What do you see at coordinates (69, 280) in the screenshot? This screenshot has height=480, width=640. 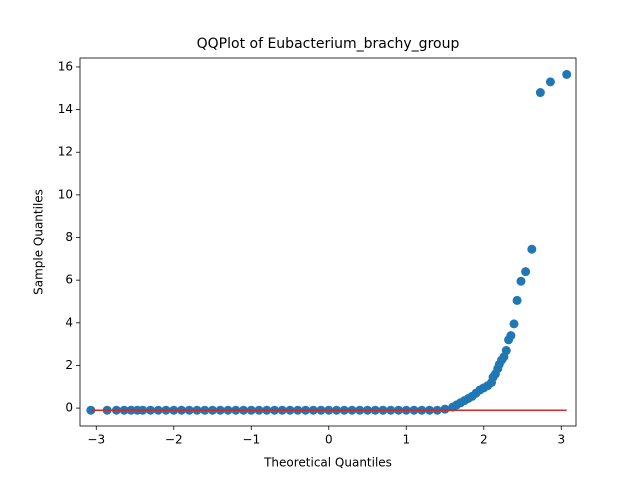 I see `y-tick-label: 6` at bounding box center [69, 280].